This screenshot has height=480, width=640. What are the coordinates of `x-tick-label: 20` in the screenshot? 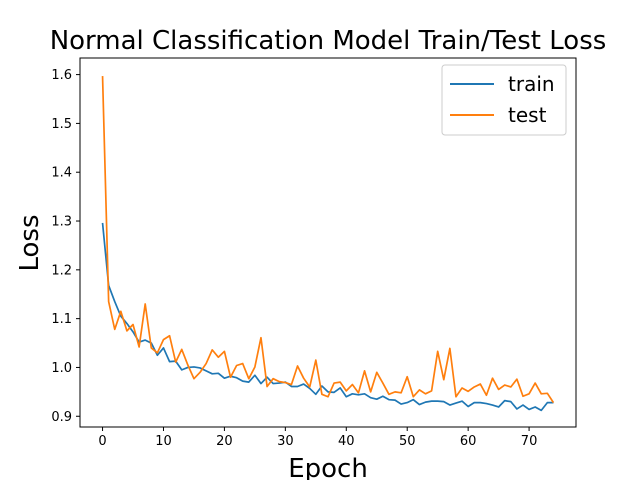 It's located at (224, 441).